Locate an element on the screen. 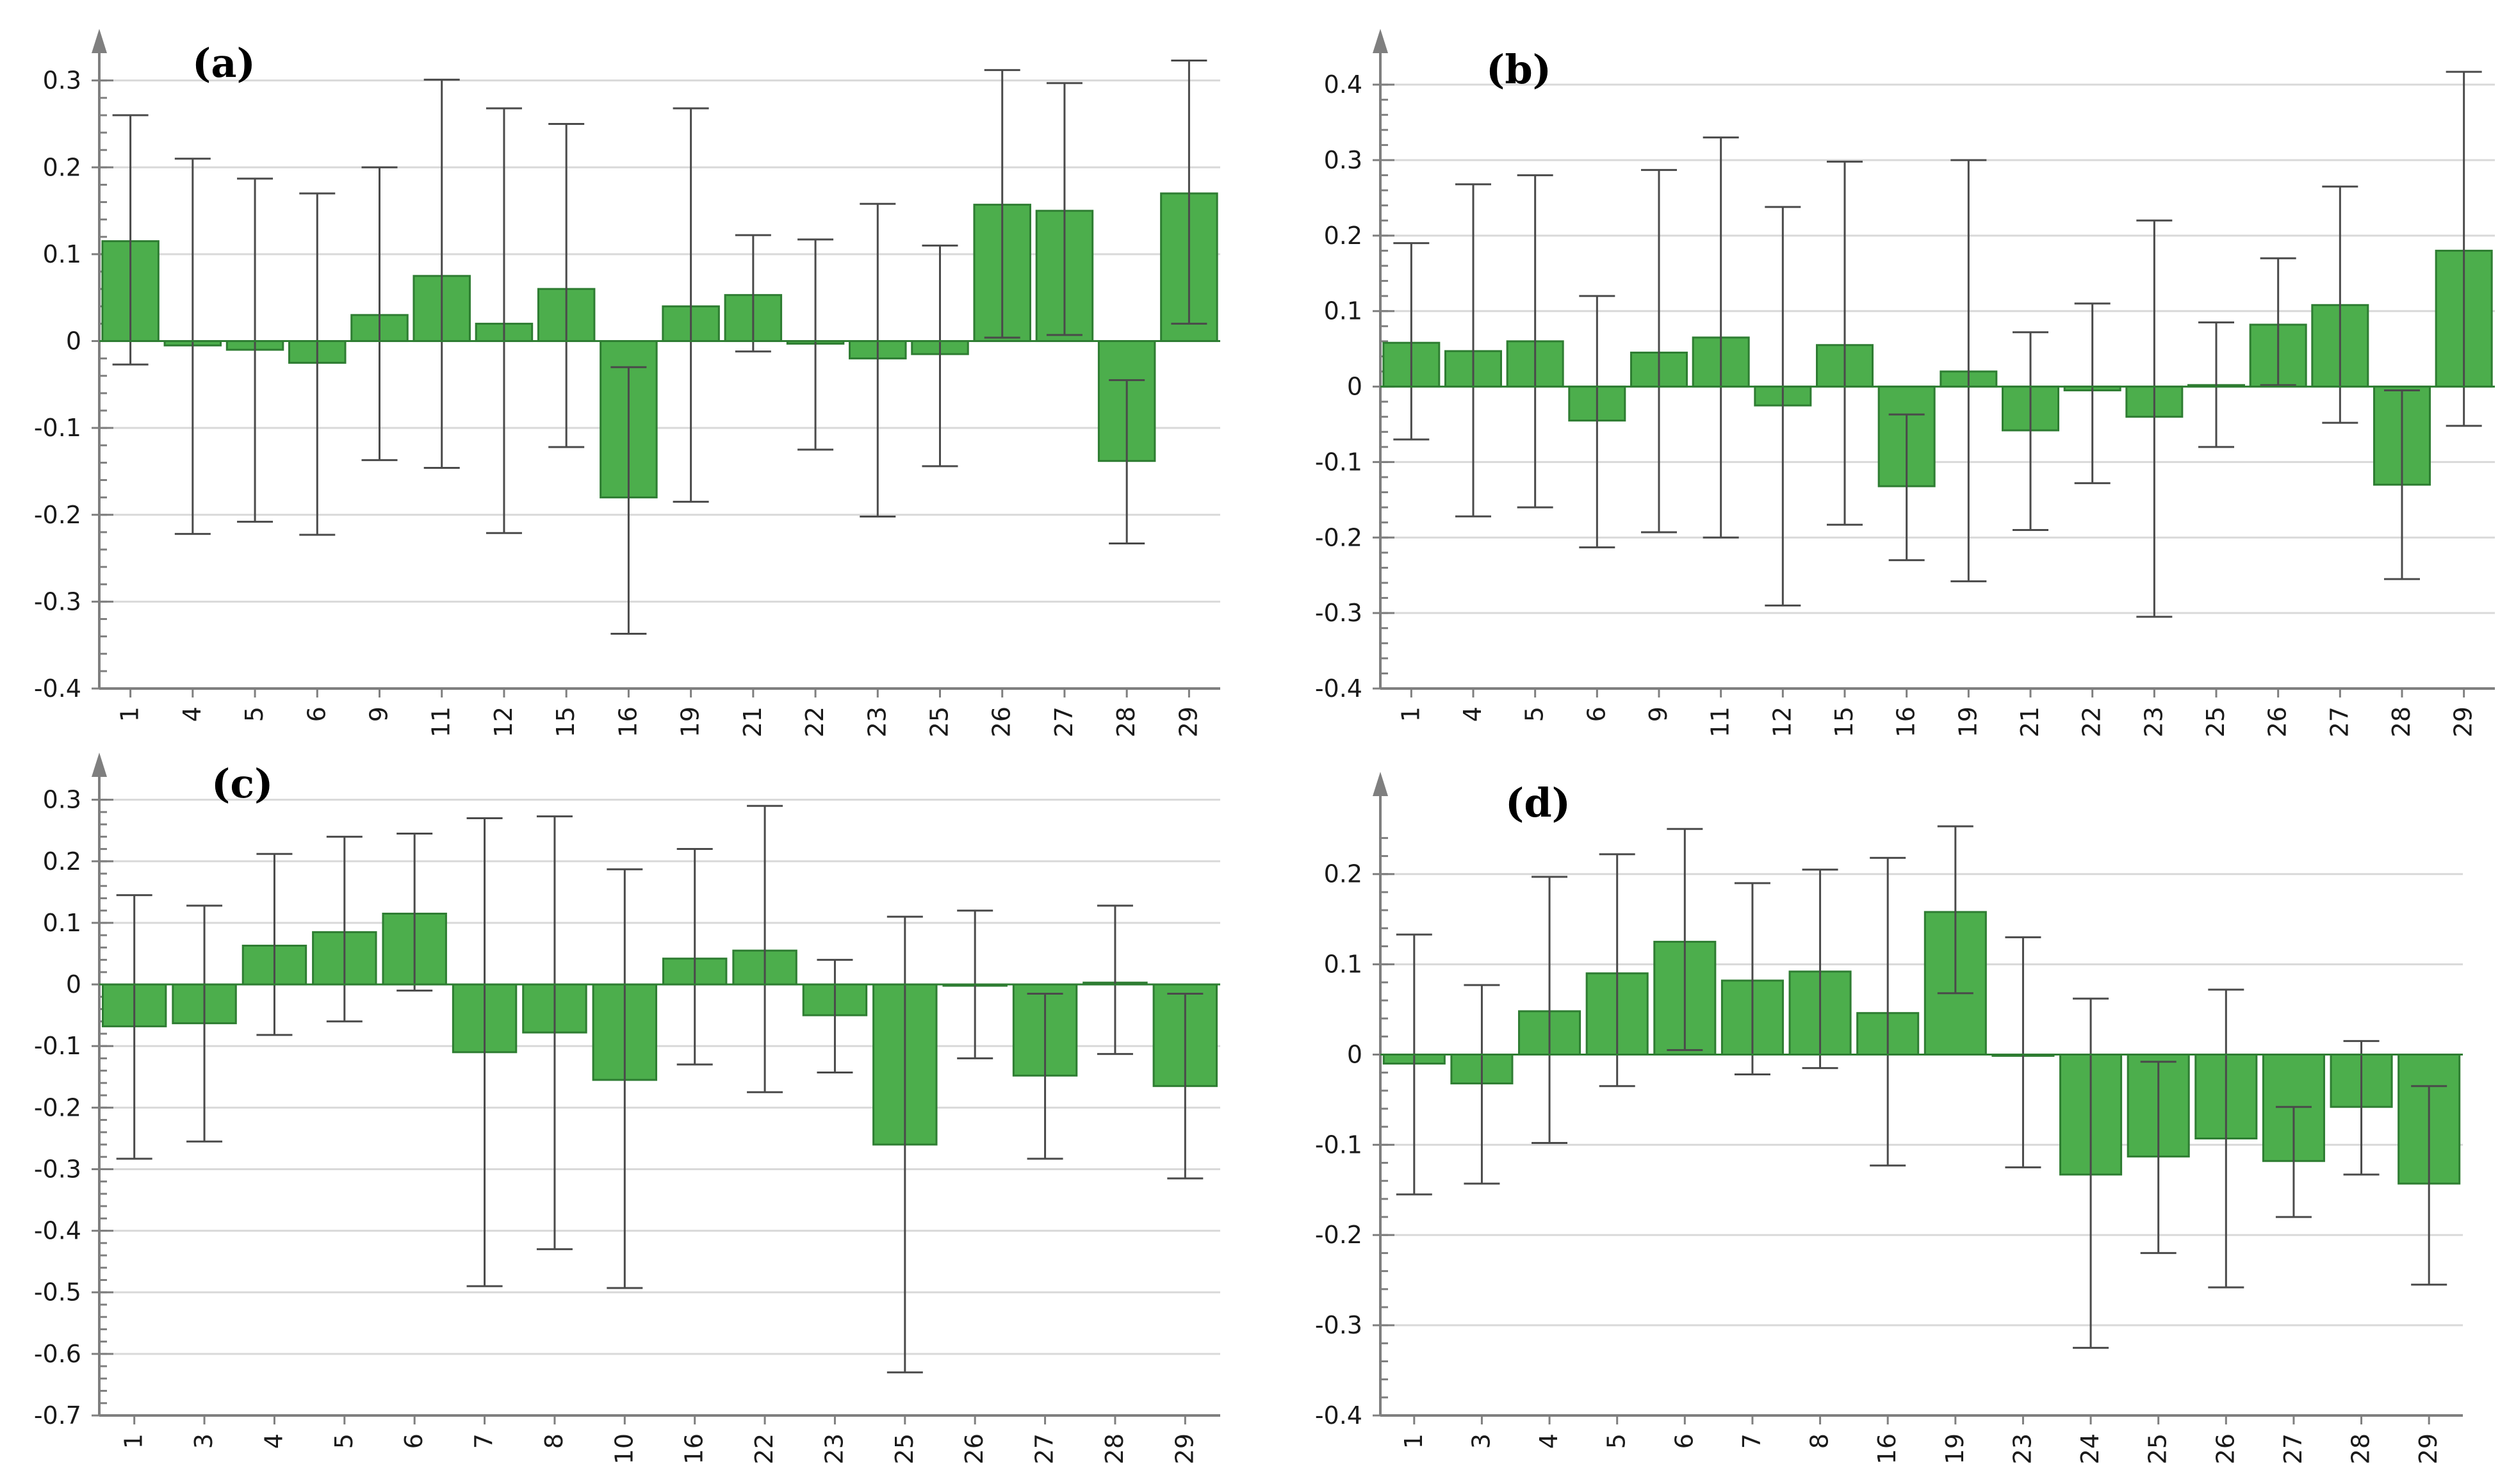 This screenshot has width=2516, height=1484. y-tick-label: 0.4 is located at coordinates (1343, 84).